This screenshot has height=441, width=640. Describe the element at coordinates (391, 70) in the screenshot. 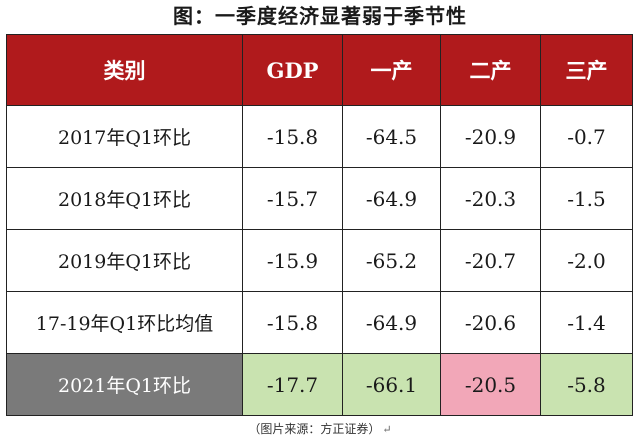

I see `column-header: 一产` at that location.